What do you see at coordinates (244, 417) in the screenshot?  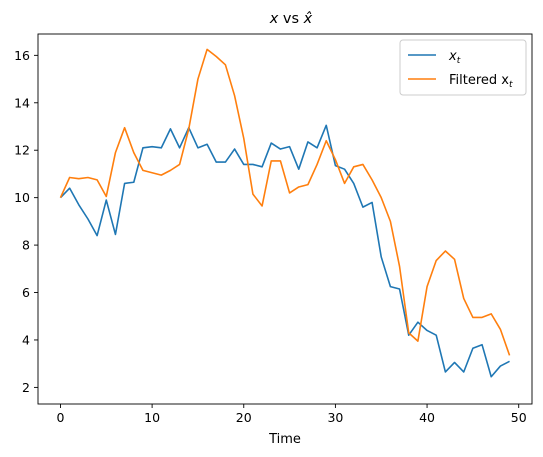 I see `x-tick-label: 20` at bounding box center [244, 417].